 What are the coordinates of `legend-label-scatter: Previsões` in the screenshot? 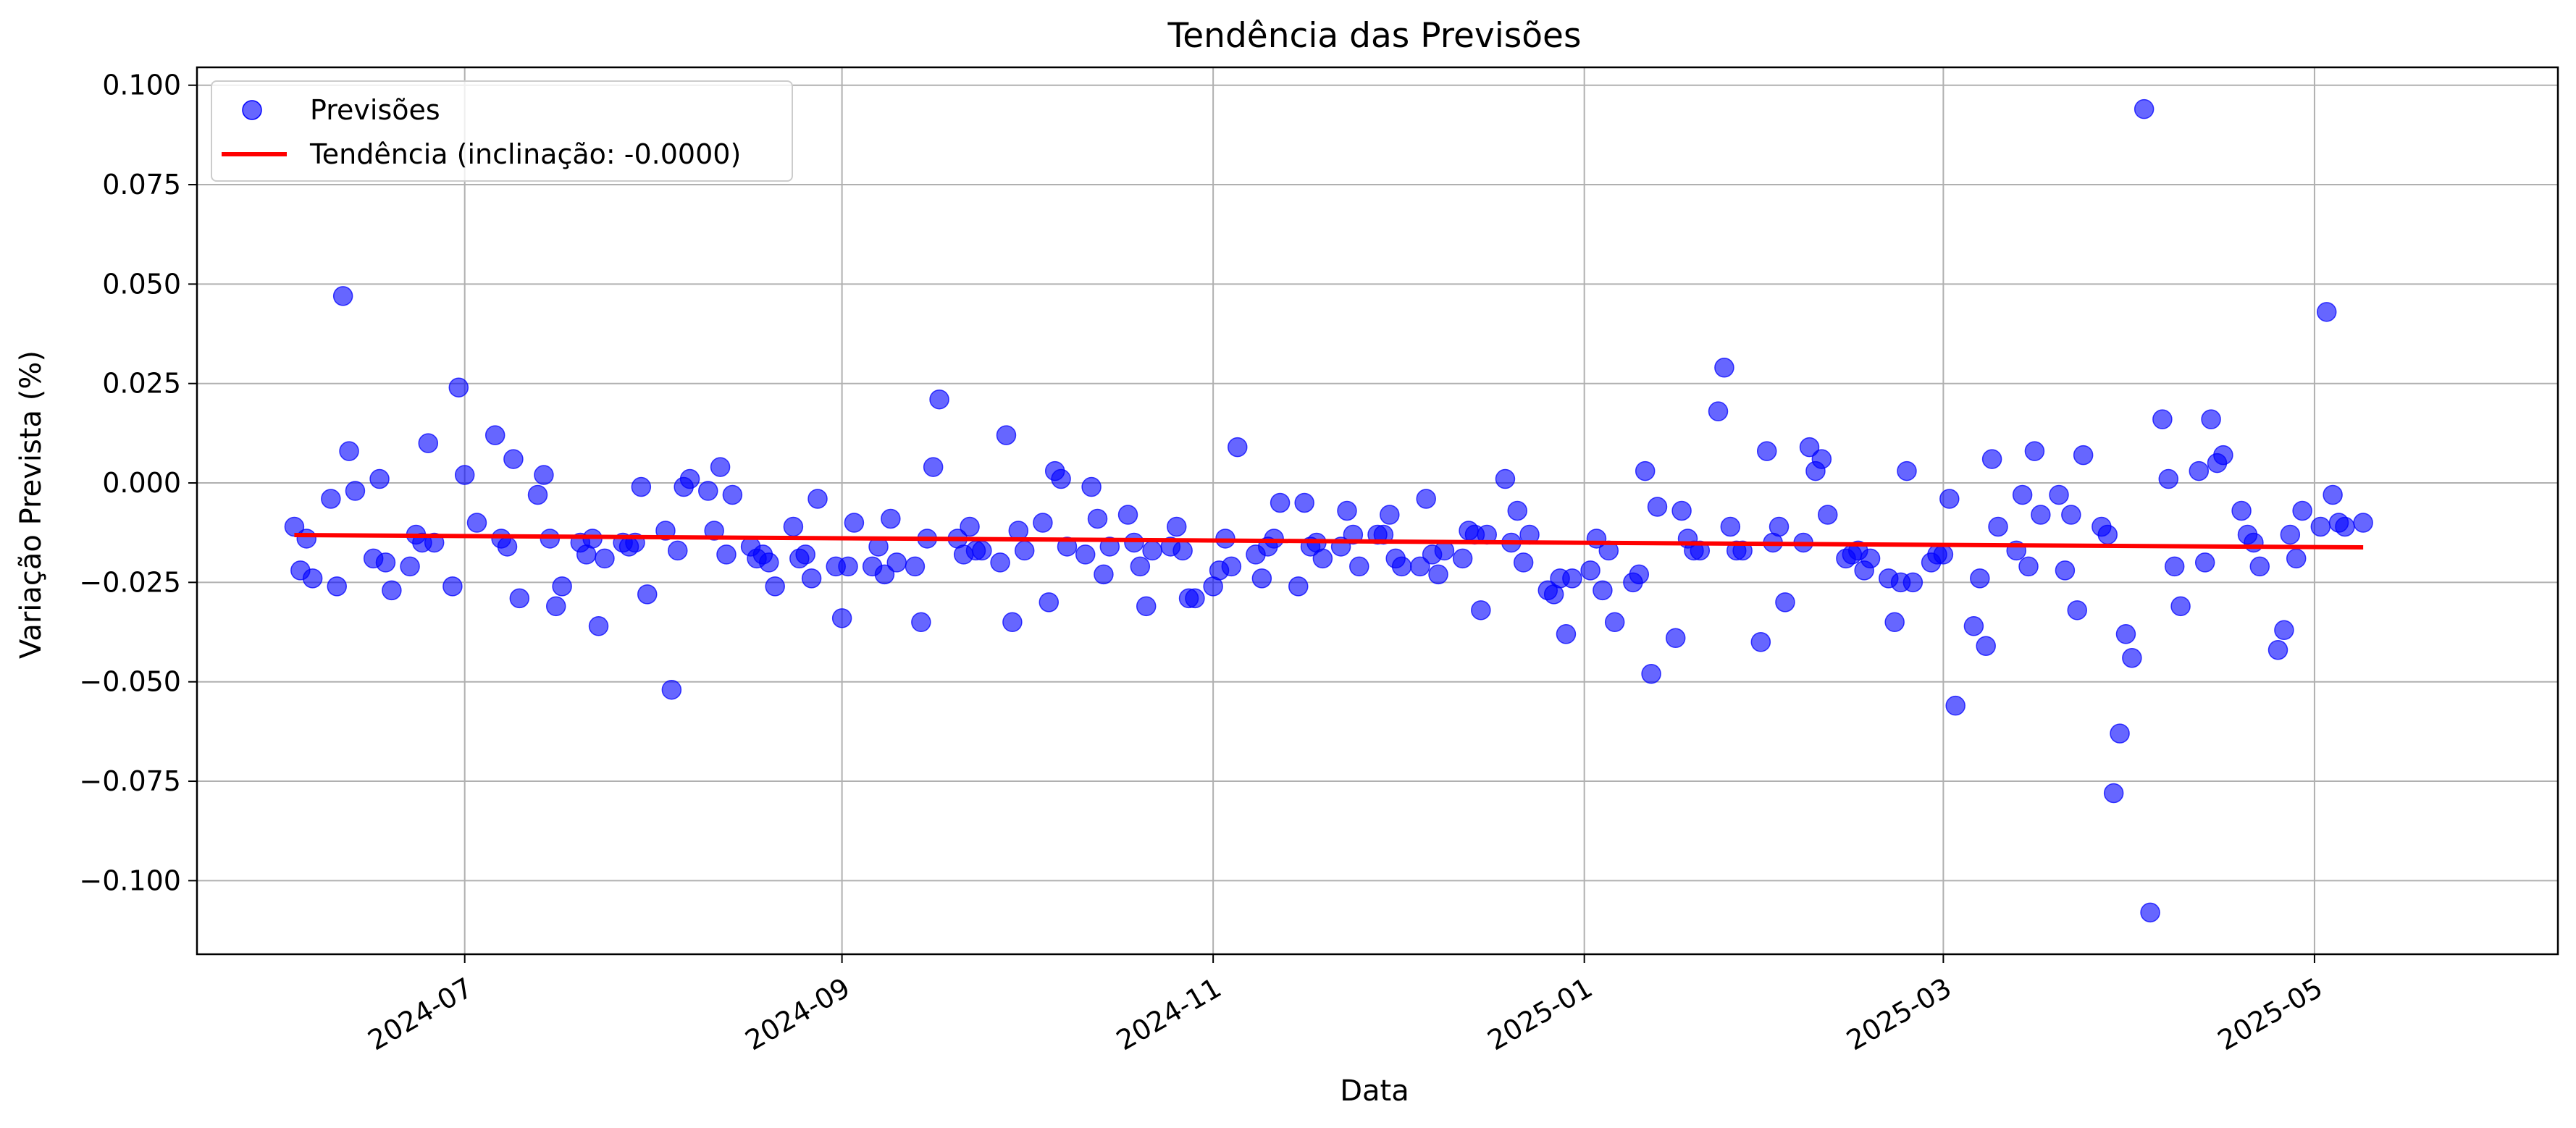 It's located at (375, 110).